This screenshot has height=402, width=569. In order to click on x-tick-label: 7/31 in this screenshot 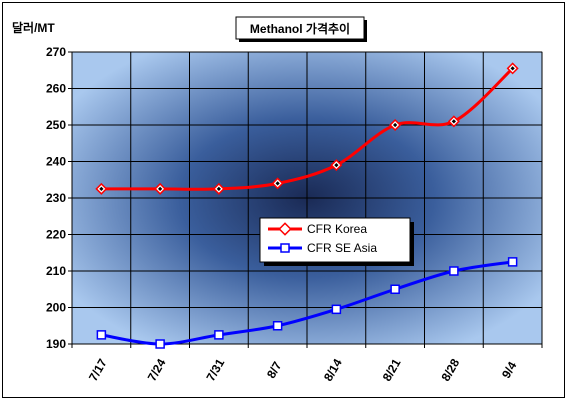, I will do `click(216, 370)`.